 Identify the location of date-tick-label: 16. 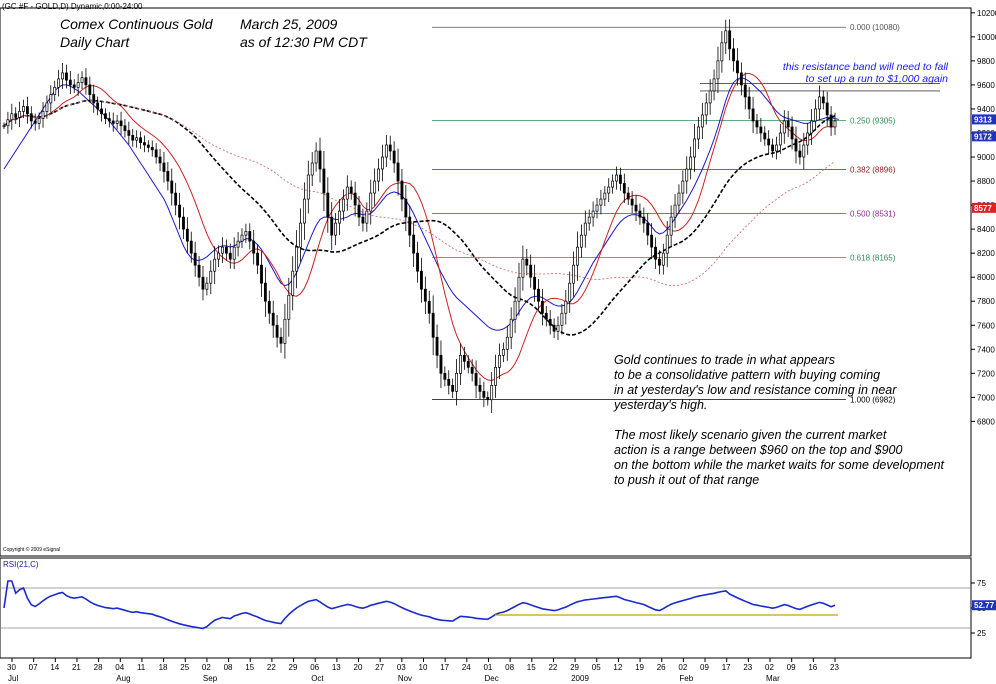
(812, 667).